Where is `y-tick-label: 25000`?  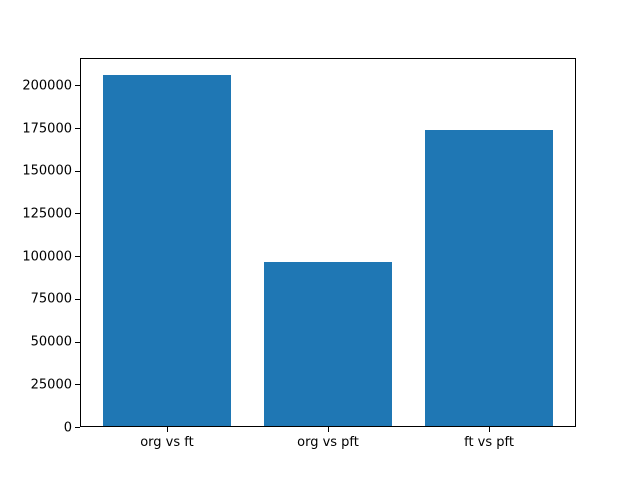
y-tick-label: 25000 is located at coordinates (51, 385).